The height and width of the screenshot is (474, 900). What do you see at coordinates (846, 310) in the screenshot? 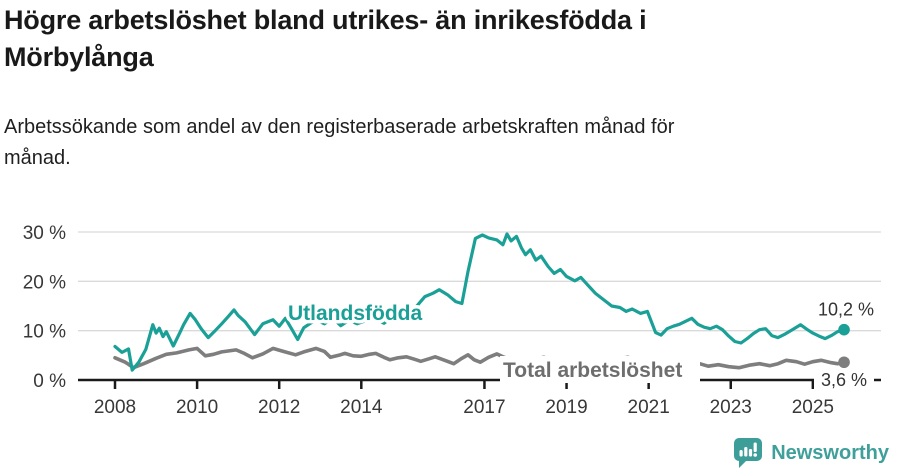
I see `end-value-utlandsfodda: 10,2 %` at bounding box center [846, 310].